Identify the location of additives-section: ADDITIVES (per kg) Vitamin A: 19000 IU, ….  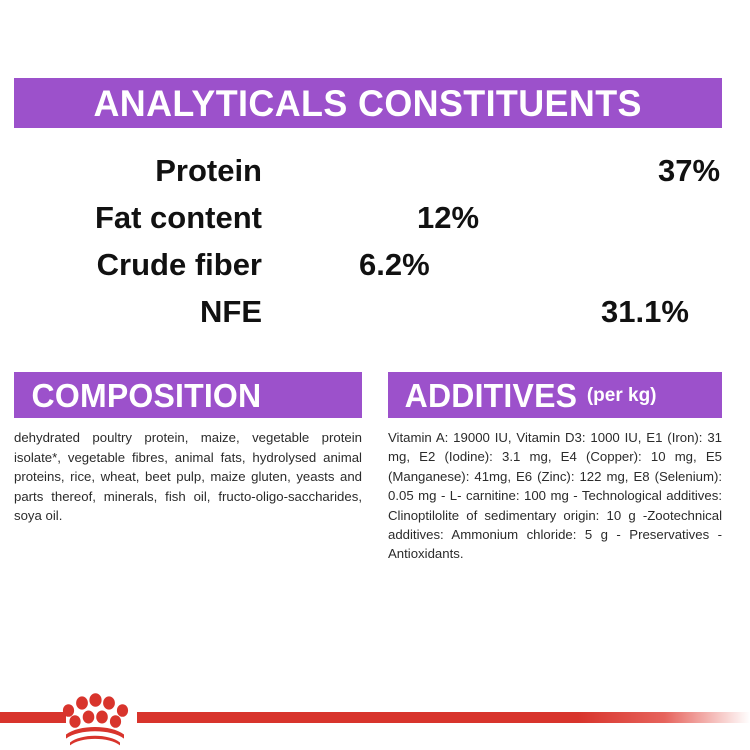
(555, 468).